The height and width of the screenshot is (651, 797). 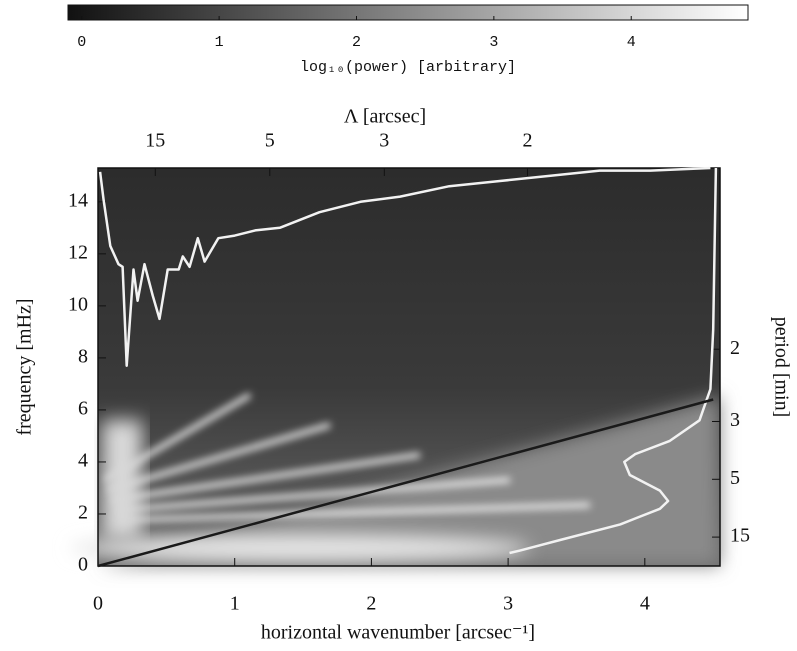 I want to click on y-tick-label: 2, so click(x=83, y=513).